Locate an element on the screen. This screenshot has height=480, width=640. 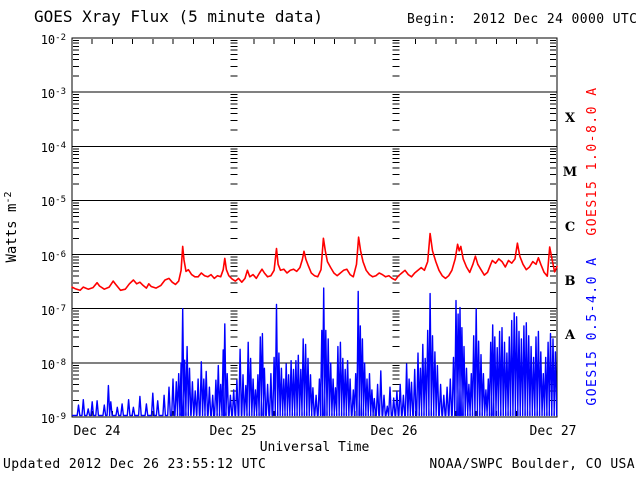
blue-series-label: GOES15 0.5-4.0 A is located at coordinates (592, 330).